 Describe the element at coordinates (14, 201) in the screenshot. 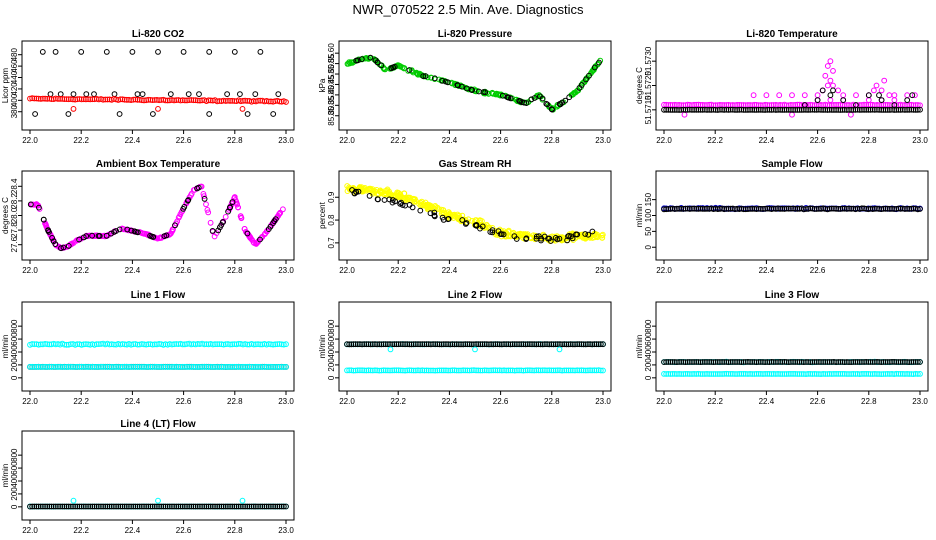

I see `y-tick-label: 28.2` at that location.